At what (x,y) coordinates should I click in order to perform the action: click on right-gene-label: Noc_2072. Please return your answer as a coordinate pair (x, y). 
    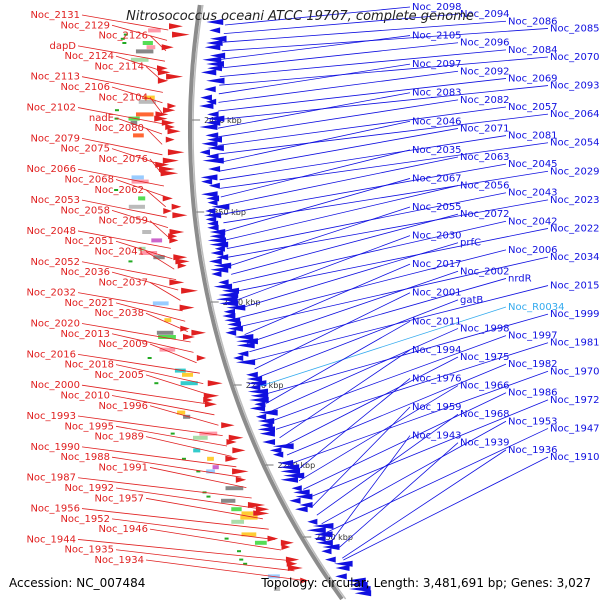
    Looking at the image, I should click on (485, 214).